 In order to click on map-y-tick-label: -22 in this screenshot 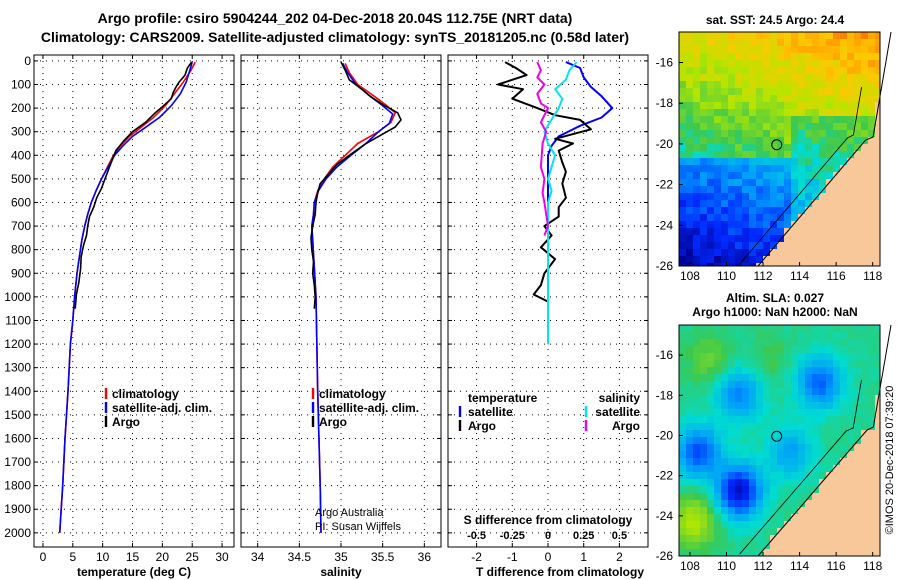, I will do `click(665, 185)`.